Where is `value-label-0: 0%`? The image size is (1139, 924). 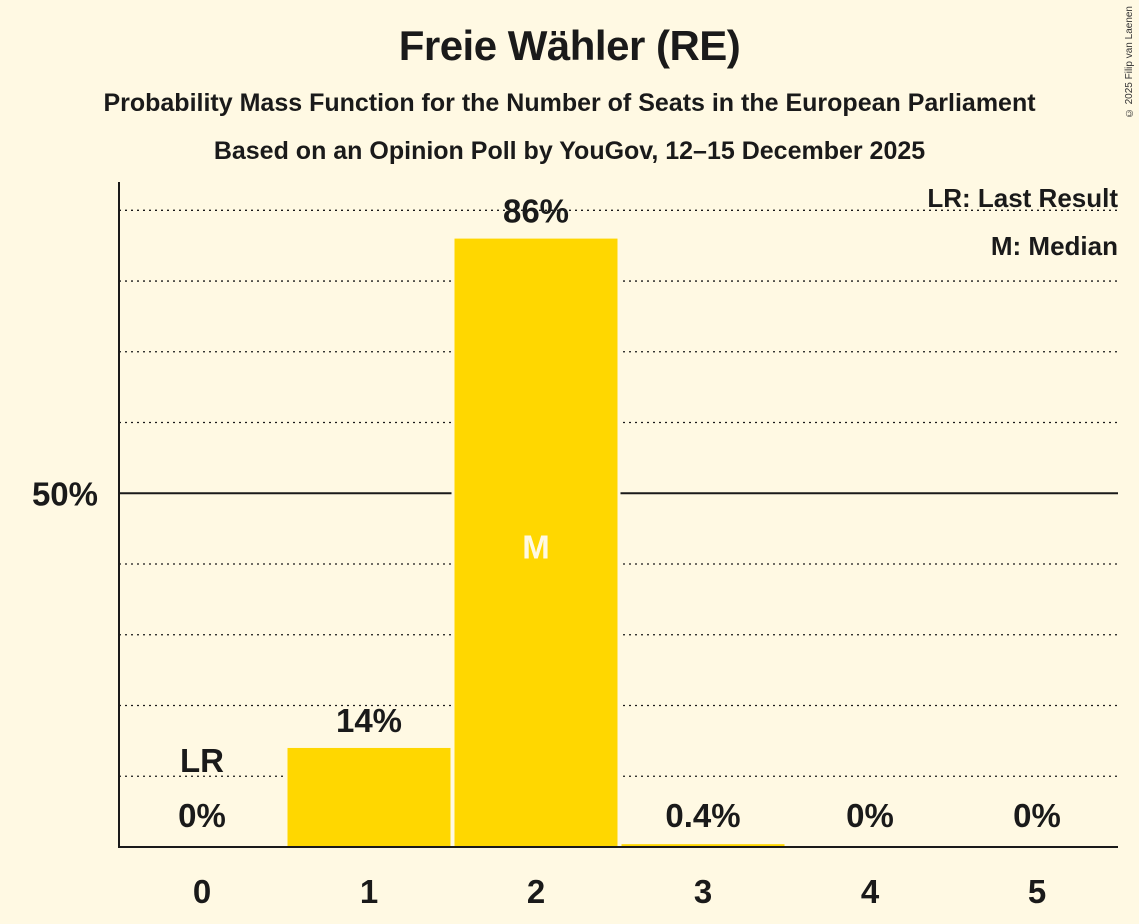
value-label-0: 0% is located at coordinates (202, 815).